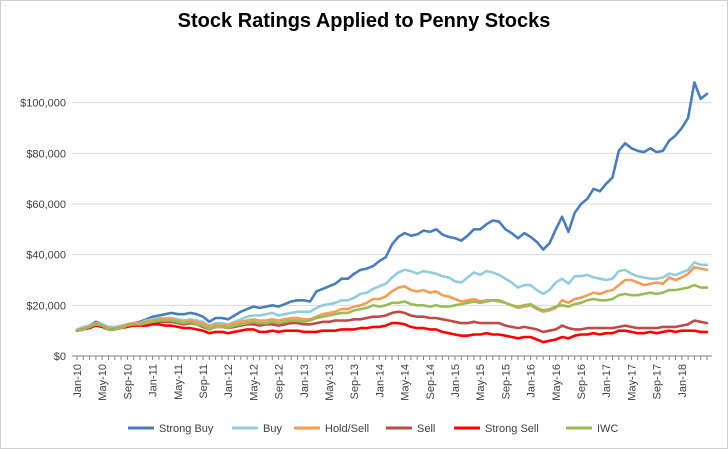 The height and width of the screenshot is (449, 728). What do you see at coordinates (154, 380) in the screenshot?
I see `x-tick-label: Jan-11` at bounding box center [154, 380].